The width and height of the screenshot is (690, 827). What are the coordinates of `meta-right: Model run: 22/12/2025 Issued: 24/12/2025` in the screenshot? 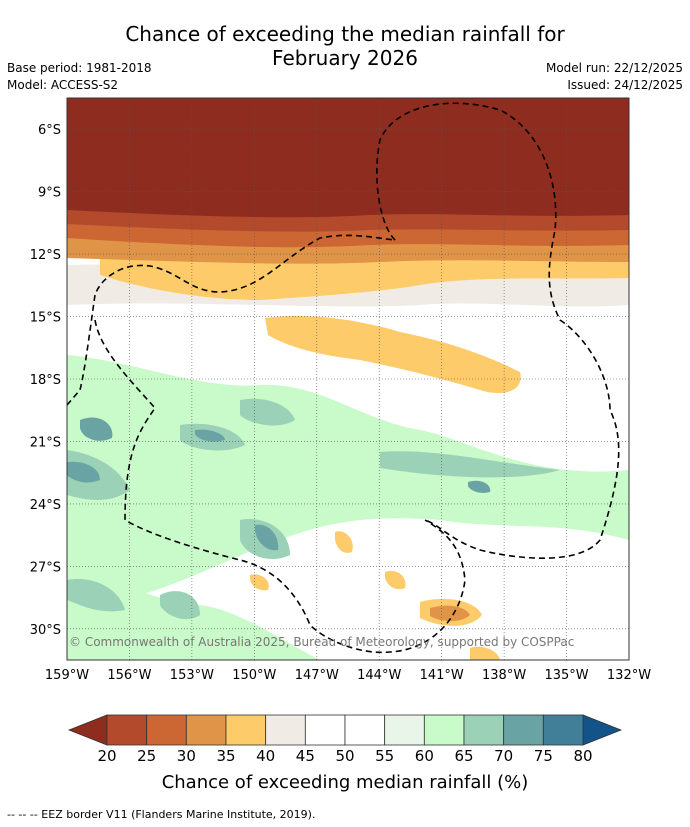 It's located at (614, 77).